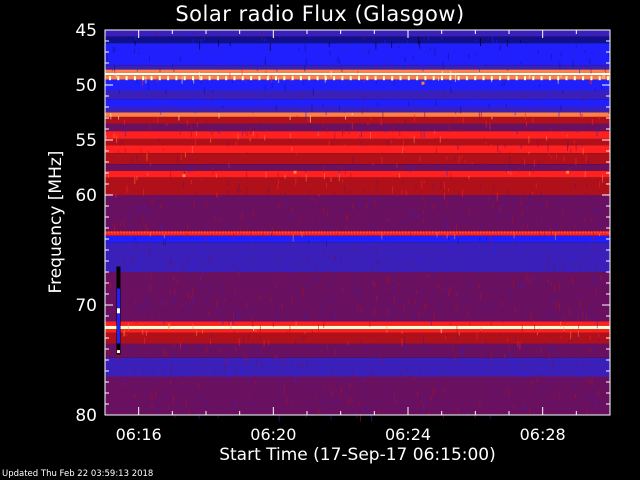  I want to click on y-tick-label: 50, so click(86, 86).